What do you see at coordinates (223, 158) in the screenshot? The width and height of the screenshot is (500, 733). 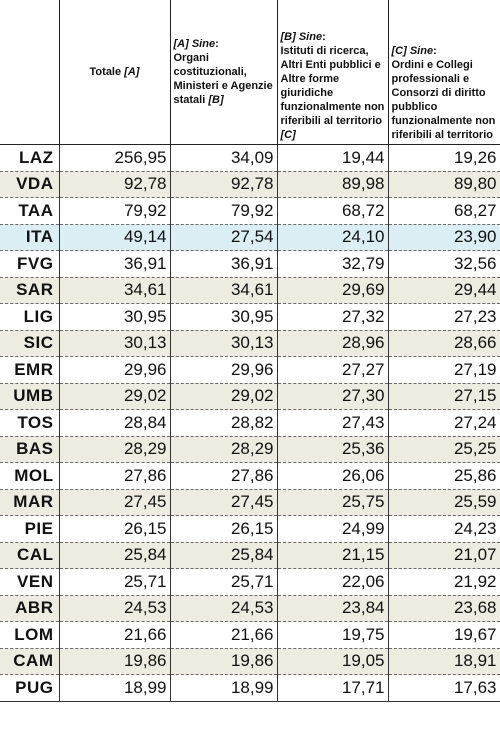 I see `value-sine-a: 34,09` at bounding box center [223, 158].